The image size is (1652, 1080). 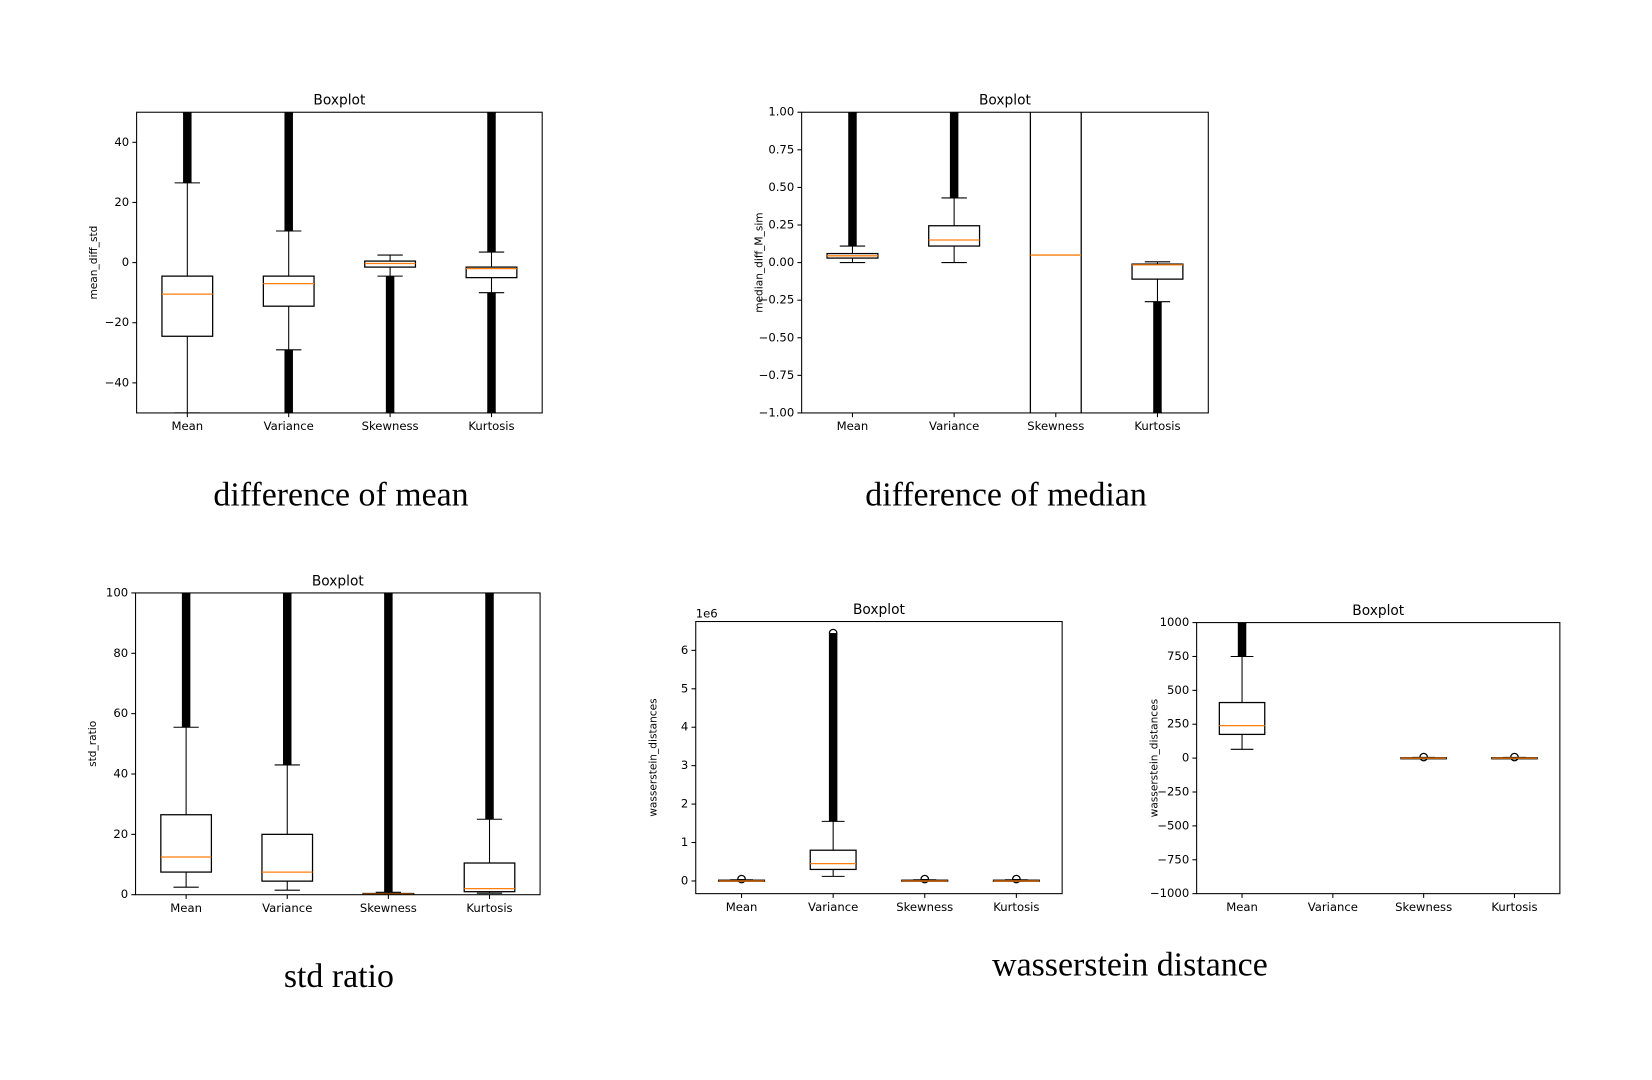 I want to click on y-offset-label: 1e6, so click(x=707, y=614).